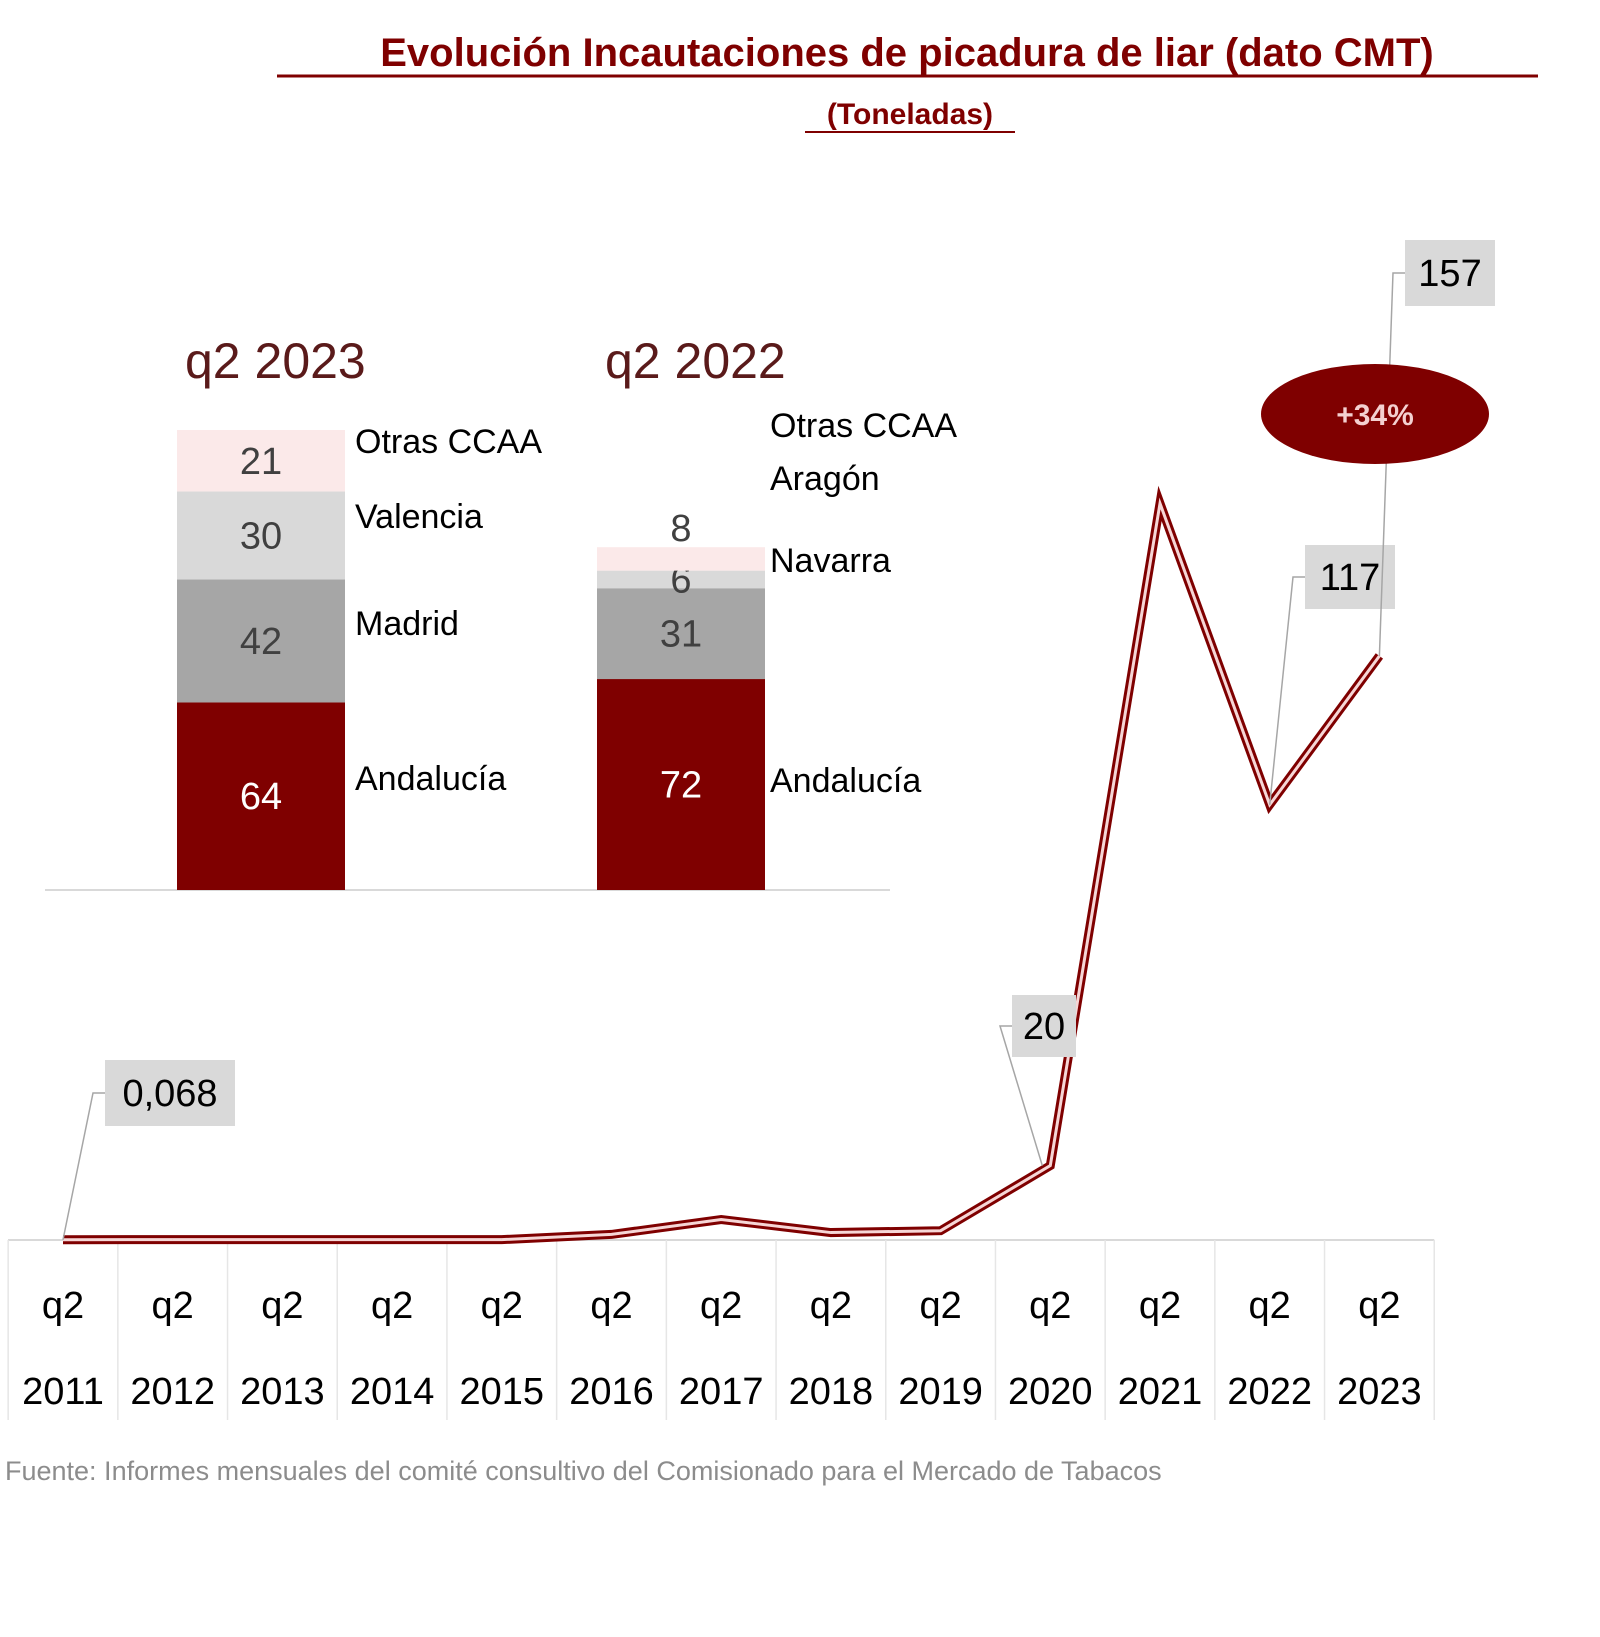 Image resolution: width=1600 pixels, height=1637 pixels. I want to click on x-tick-label-year: 2023, so click(1379, 1392).